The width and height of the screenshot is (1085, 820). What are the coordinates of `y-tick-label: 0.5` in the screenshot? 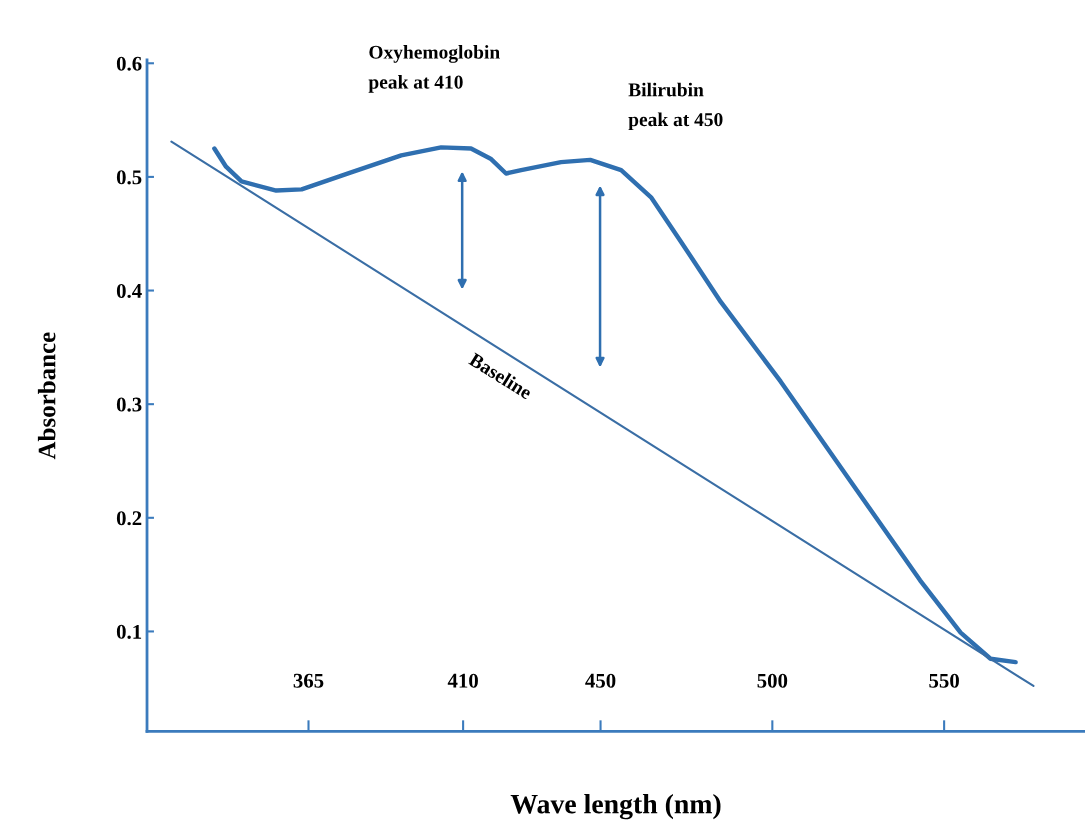 It's located at (129, 177).